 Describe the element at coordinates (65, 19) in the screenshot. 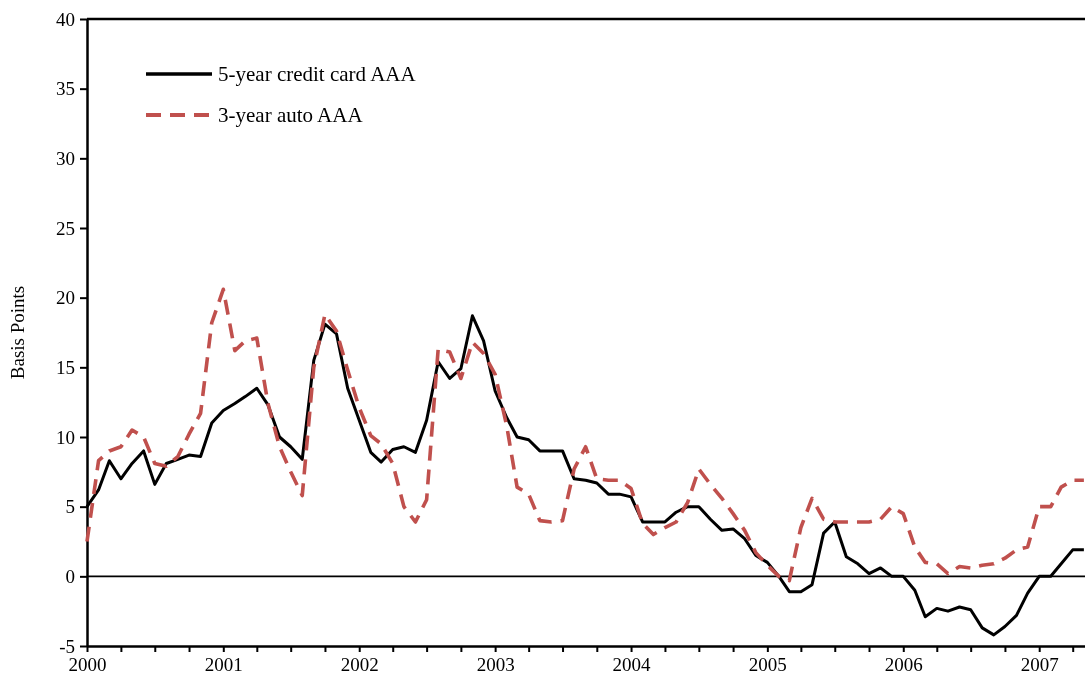

I see `y-tick-label: 40` at that location.